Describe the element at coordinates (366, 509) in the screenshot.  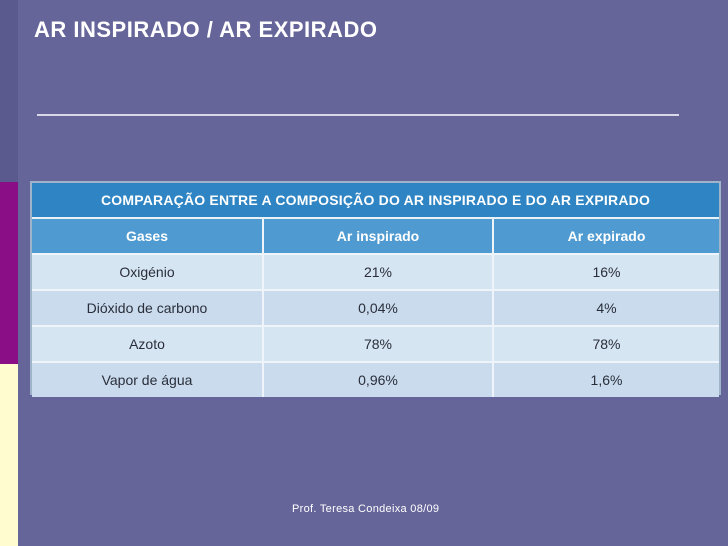
I see `slide-footer: Prof. Teresa Condeixa 08/09` at that location.